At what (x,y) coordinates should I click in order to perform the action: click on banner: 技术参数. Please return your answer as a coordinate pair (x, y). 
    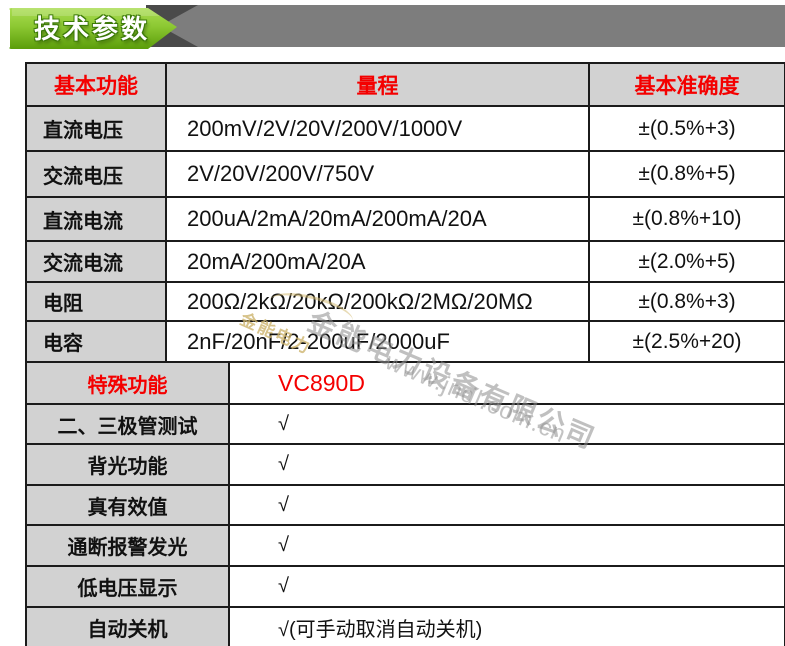
    Looking at the image, I should click on (392, 28).